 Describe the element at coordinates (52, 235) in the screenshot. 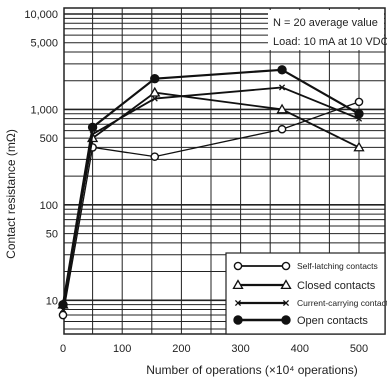

I see `y-tick-label: 50` at that location.